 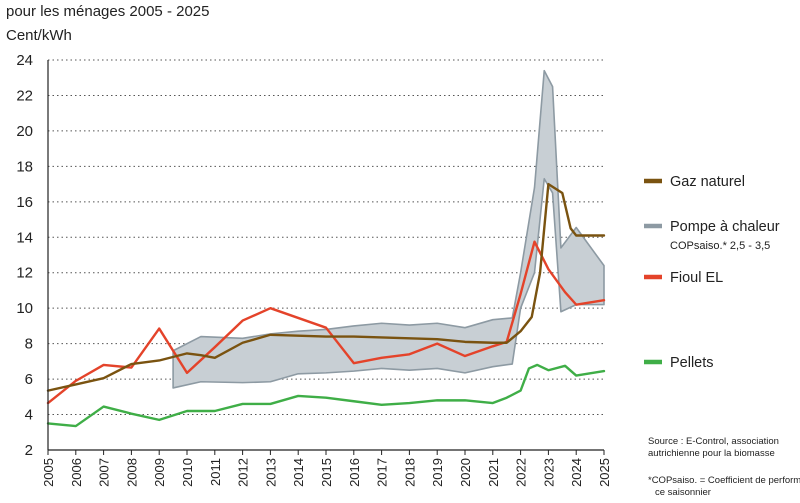 What do you see at coordinates (409, 472) in the screenshot?
I see `x-tick-label: 2018` at bounding box center [409, 472].